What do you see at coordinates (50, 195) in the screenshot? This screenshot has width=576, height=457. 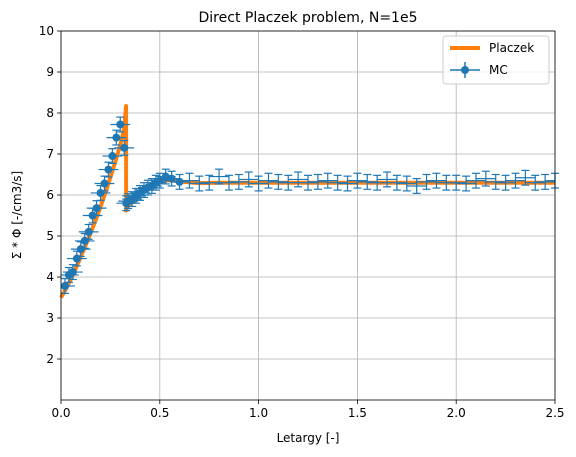 I see `y-tick-label: 6` at bounding box center [50, 195].